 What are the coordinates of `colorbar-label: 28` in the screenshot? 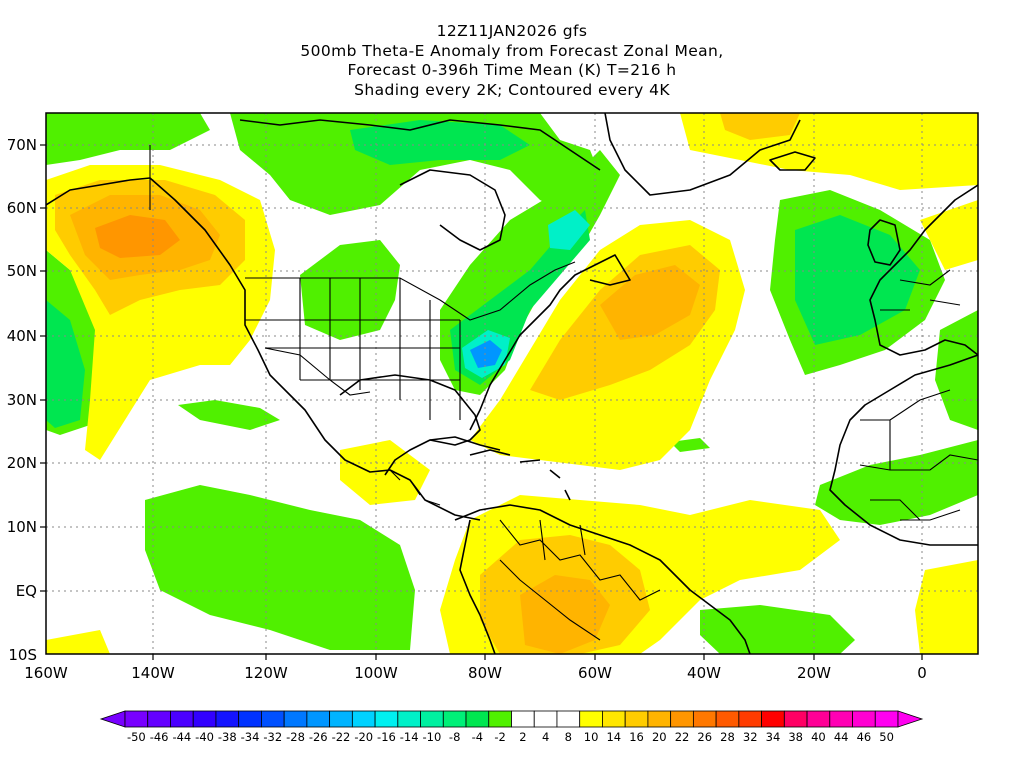 It's located at (727, 737).